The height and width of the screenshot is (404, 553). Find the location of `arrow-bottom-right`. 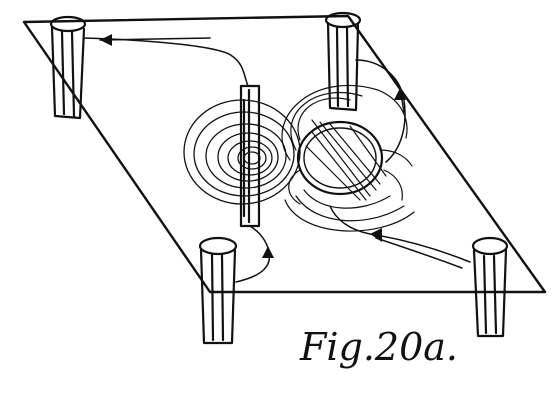

arrow-bottom-right is located at coordinates (376, 235).